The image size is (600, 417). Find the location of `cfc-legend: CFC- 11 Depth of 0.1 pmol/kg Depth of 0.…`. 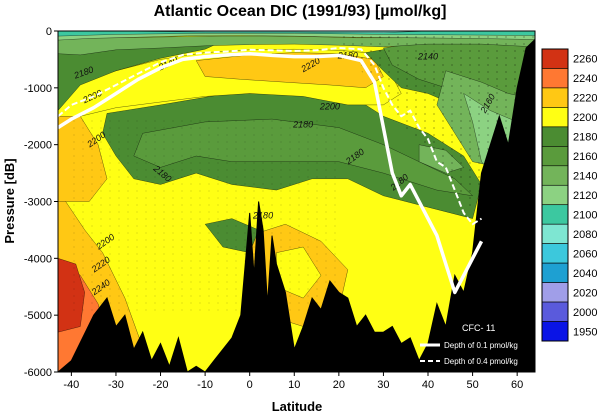

cfc-legend: CFC- 11 Depth of 0.1 pmol/kg Depth of 0.… is located at coordinates (469, 344).